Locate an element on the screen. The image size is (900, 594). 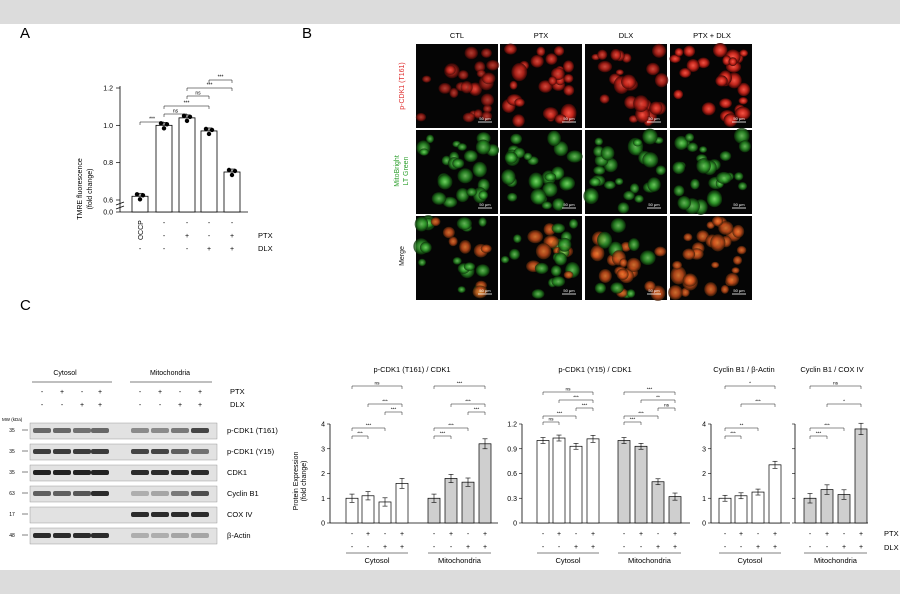
panel-a-sign: - is located at coordinates (140, 236).